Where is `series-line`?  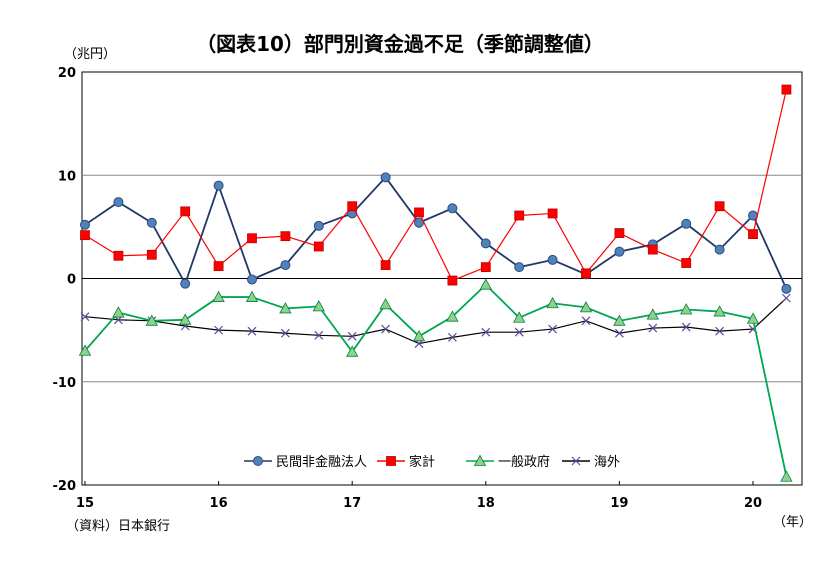 series-line is located at coordinates (435, 321).